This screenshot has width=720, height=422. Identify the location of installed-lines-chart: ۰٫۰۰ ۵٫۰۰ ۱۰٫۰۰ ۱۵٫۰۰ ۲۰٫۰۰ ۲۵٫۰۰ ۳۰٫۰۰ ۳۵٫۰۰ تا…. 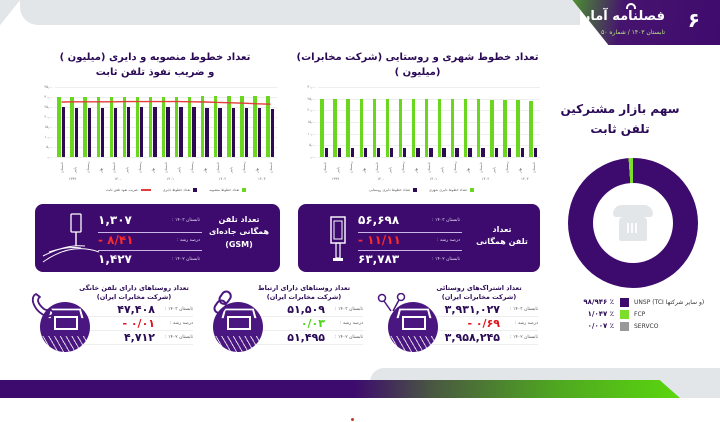
(160, 138).